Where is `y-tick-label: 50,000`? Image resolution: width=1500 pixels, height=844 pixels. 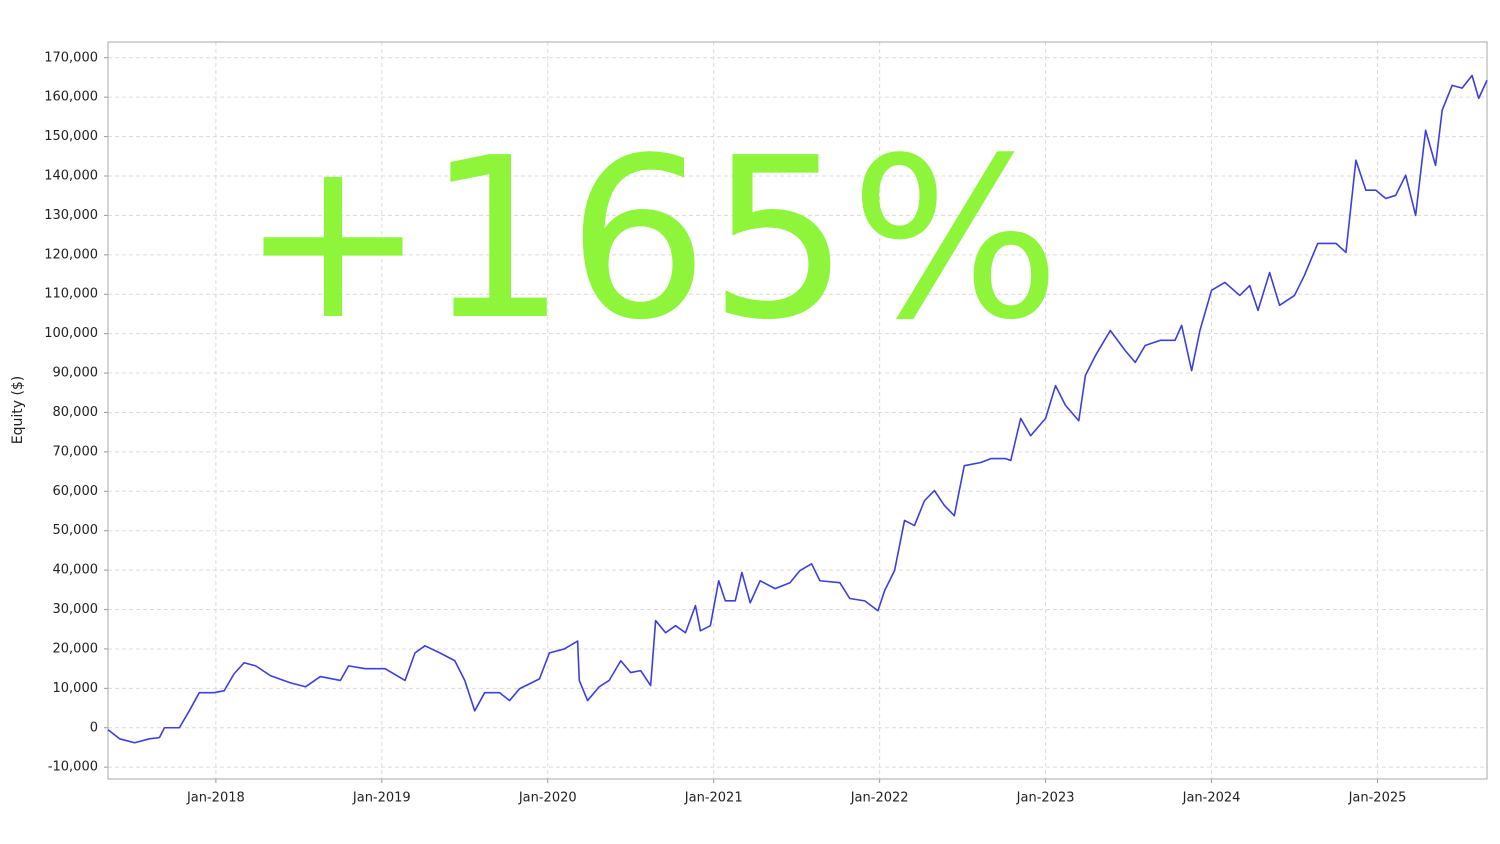 y-tick-label: 50,000 is located at coordinates (76, 530).